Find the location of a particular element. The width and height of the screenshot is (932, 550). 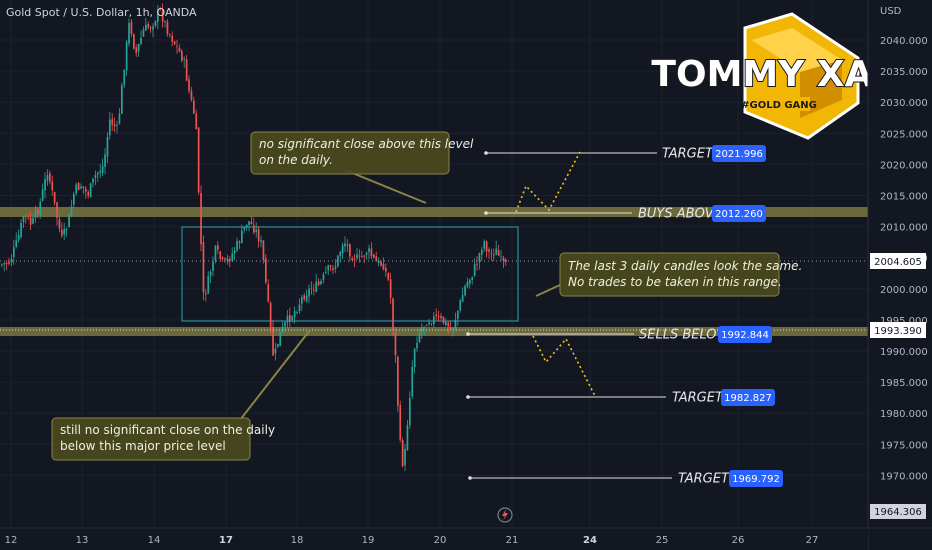

note-text: no significant close above this level is located at coordinates (366, 144).